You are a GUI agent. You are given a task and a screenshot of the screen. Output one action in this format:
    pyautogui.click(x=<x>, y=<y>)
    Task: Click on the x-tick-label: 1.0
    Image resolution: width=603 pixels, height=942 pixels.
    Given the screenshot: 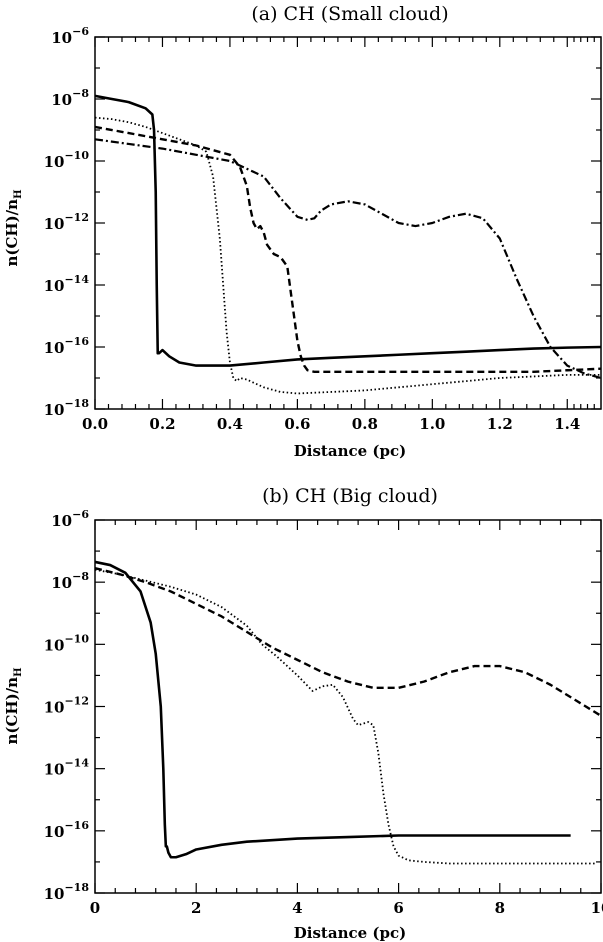 What is the action you would take?
    pyautogui.click(x=432, y=424)
    